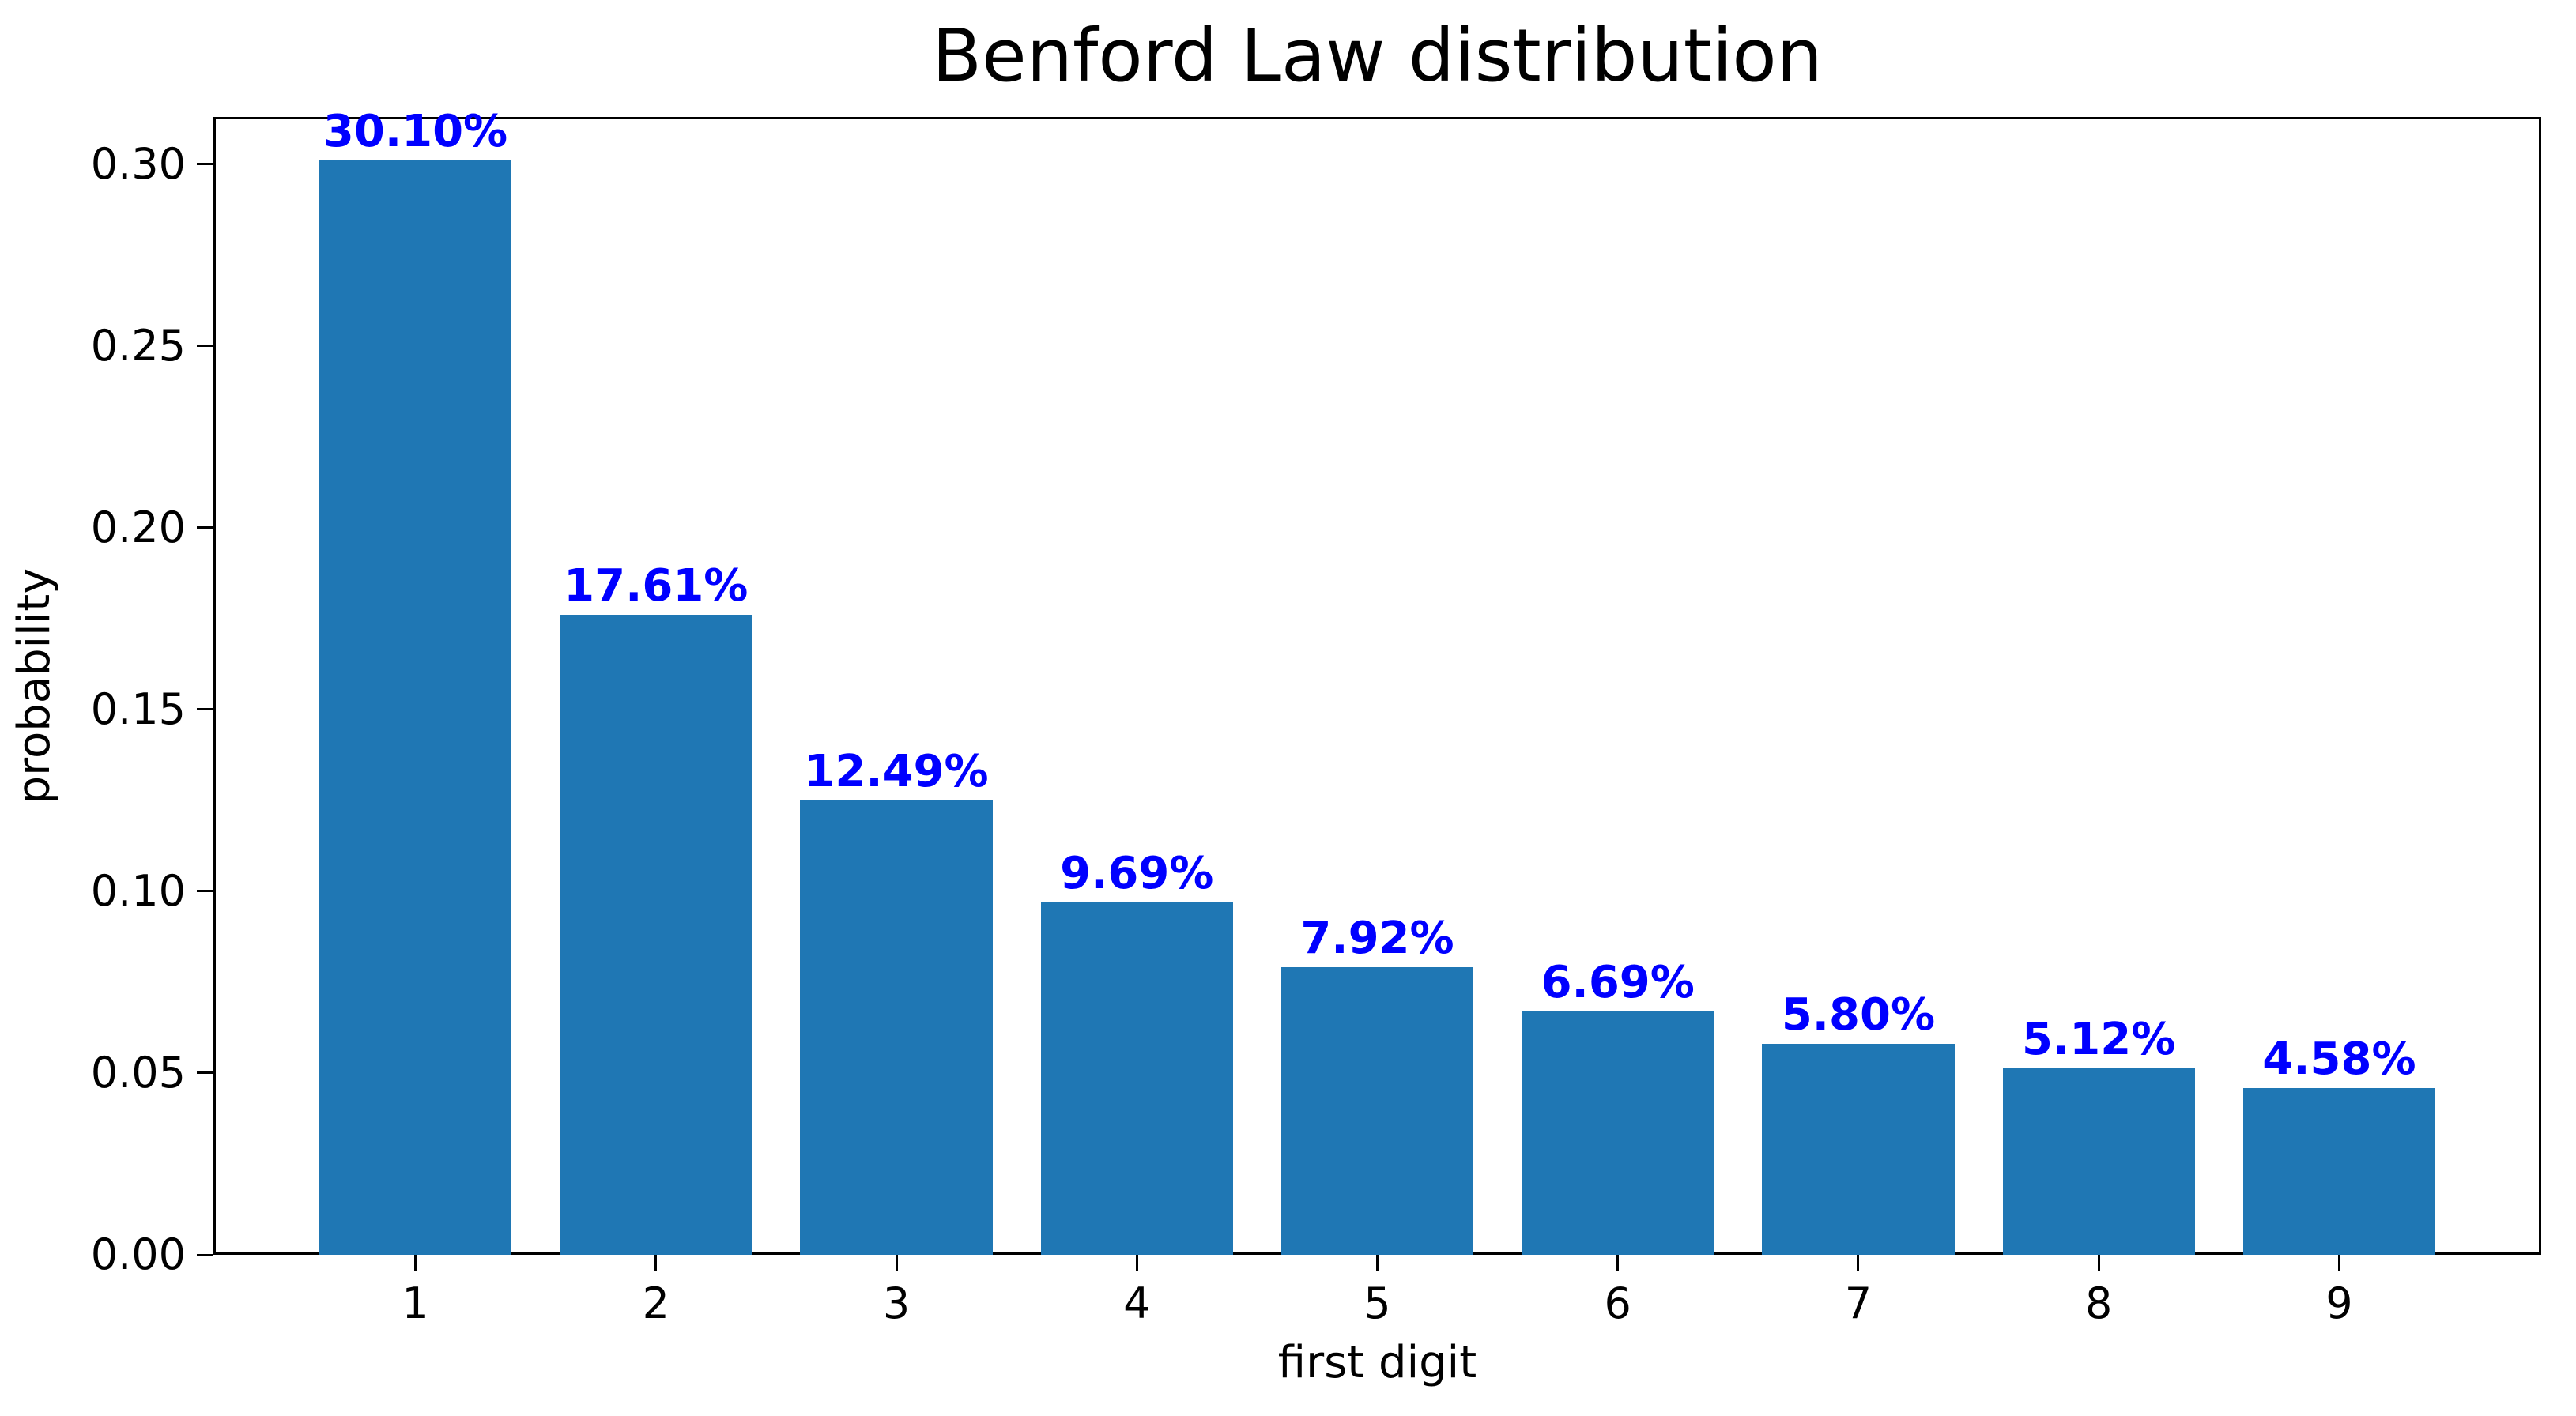 The image size is (2576, 1416). Describe the element at coordinates (1859, 1303) in the screenshot. I see `x-tick-label: 7` at that location.